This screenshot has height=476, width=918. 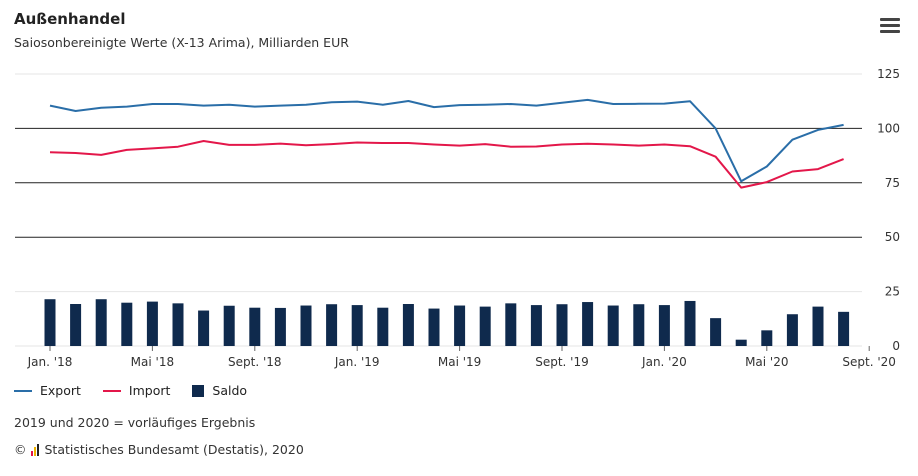 What do you see at coordinates (896, 346) in the screenshot?
I see `y-tick-label: 0` at bounding box center [896, 346].